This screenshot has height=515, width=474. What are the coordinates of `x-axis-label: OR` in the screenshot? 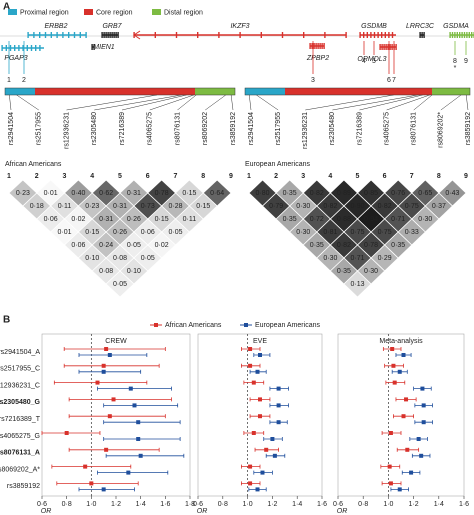 It's located at (202, 511).